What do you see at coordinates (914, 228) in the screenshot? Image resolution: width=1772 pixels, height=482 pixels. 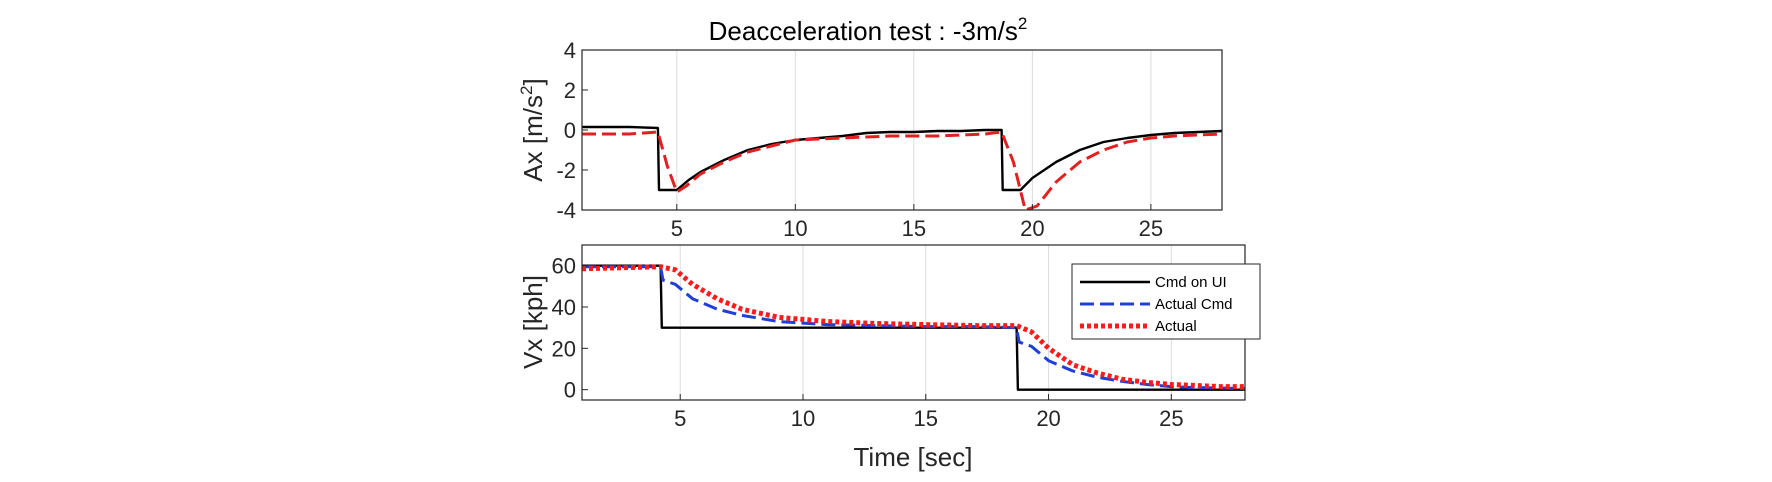 I see `acceleration-x-tick-label: 15` at bounding box center [914, 228].